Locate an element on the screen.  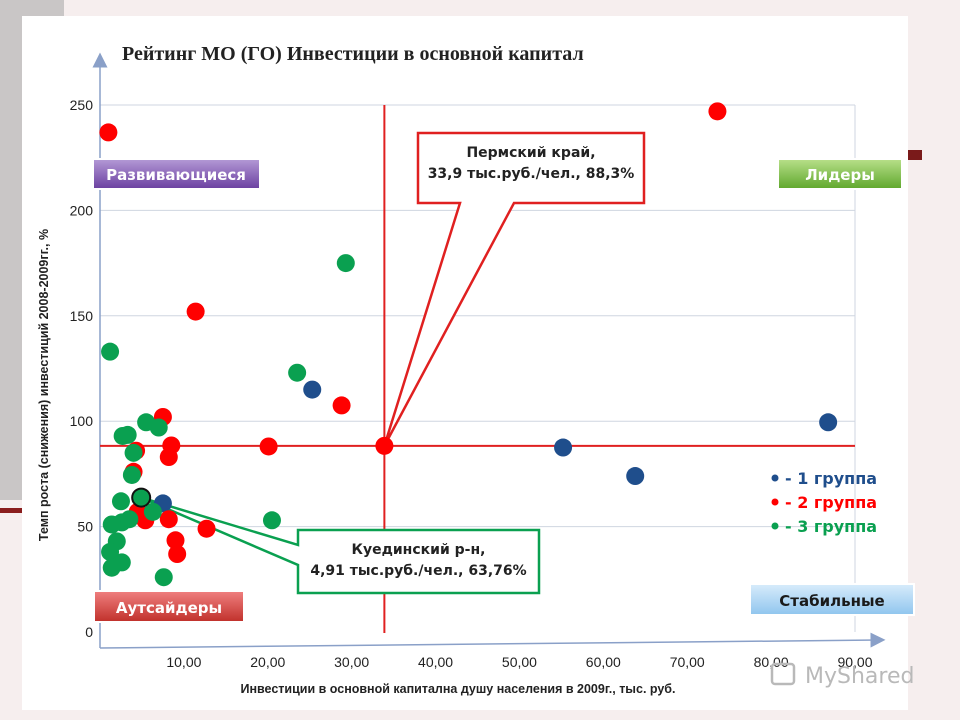
quadrant-label-outsiders: Аутсайдеры is located at coordinates (169, 608).